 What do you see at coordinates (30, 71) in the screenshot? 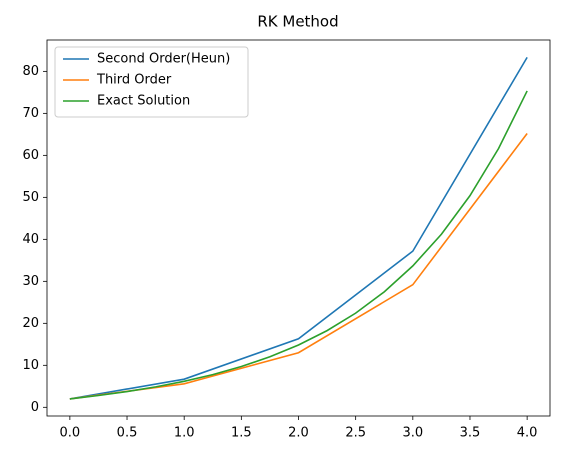
I see `y-tick-label: 80` at bounding box center [30, 71].